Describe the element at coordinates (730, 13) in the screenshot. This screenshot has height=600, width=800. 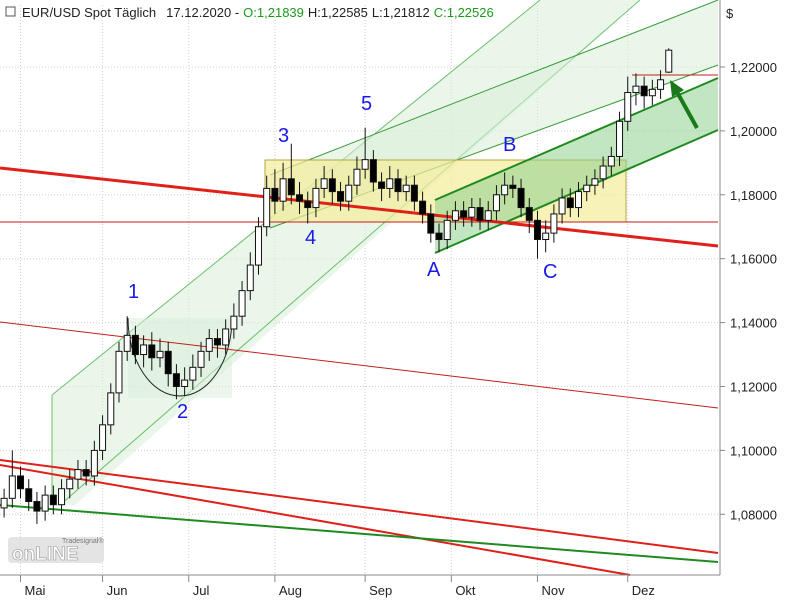
I see `y-unit: $` at that location.